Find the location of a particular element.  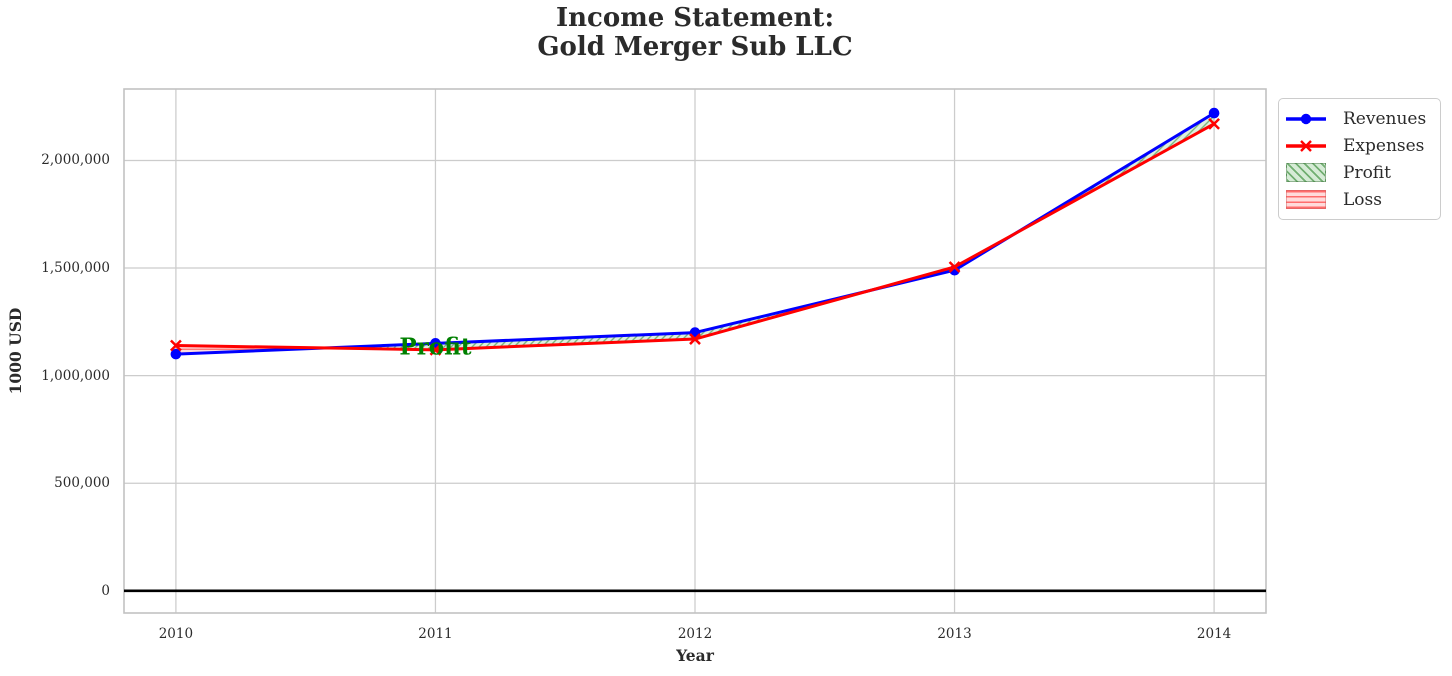

chart-title-line2: Gold Merger Sub LLC is located at coordinates (695, 47).